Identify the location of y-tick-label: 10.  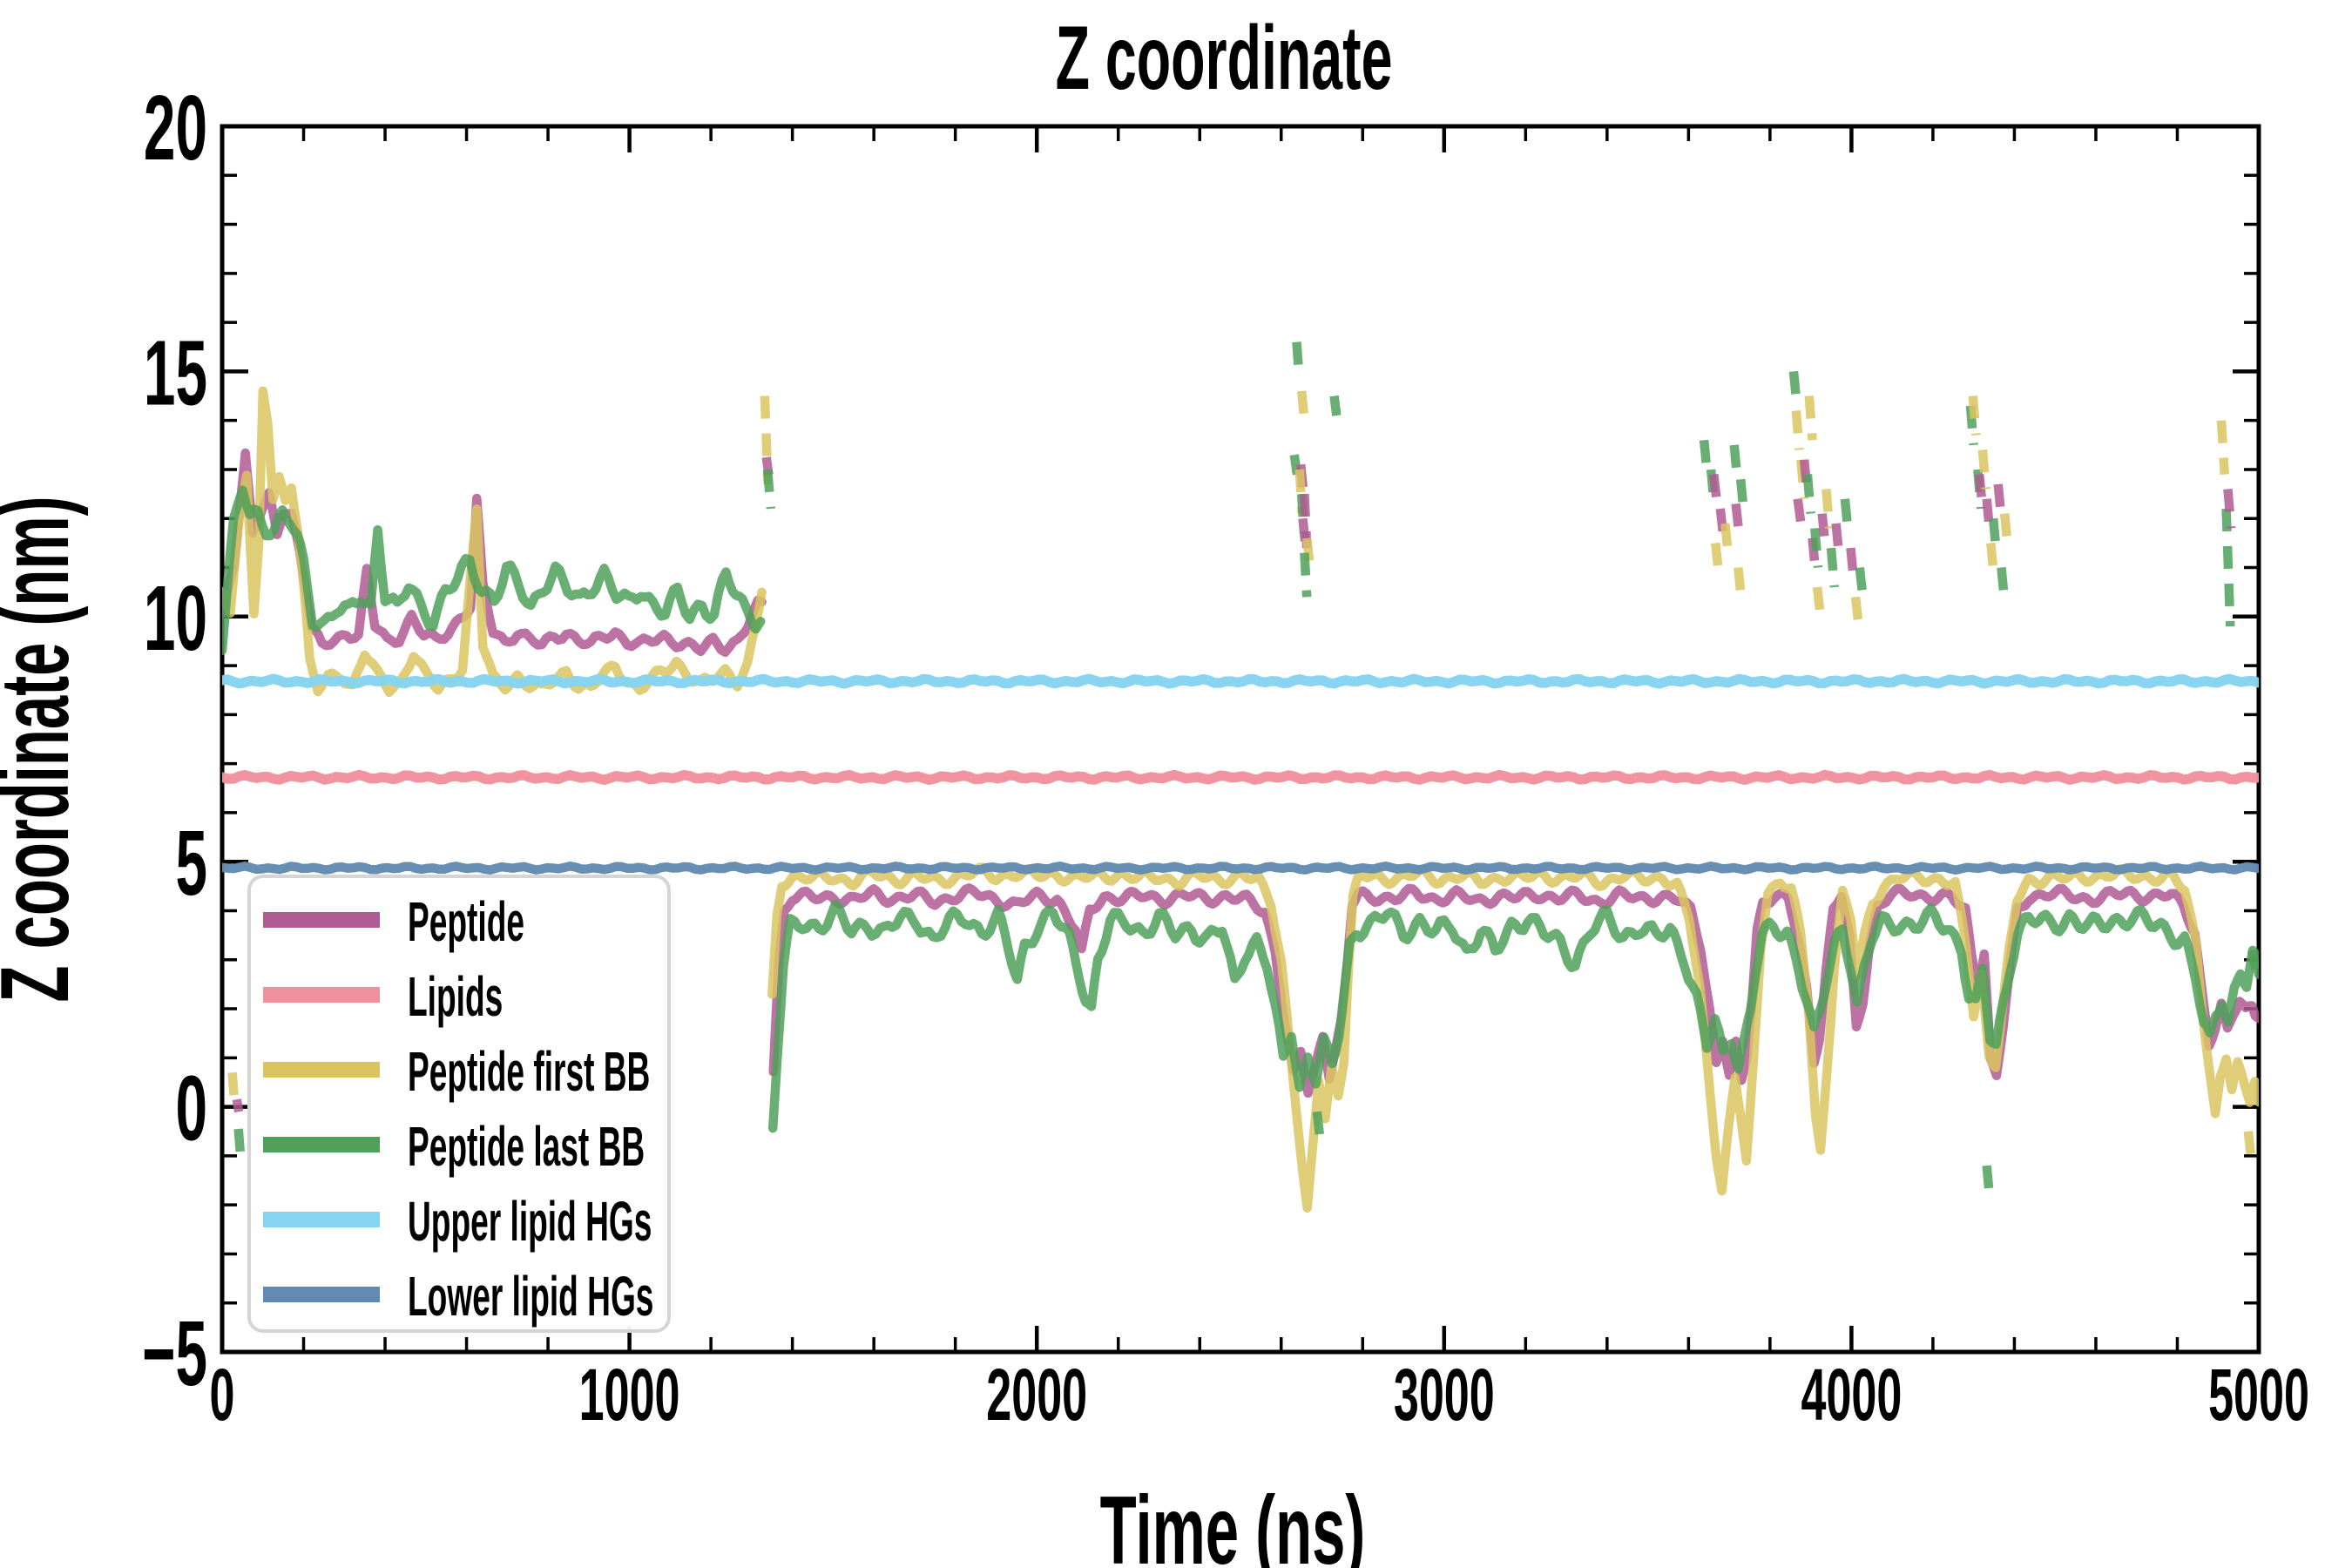
(175, 618).